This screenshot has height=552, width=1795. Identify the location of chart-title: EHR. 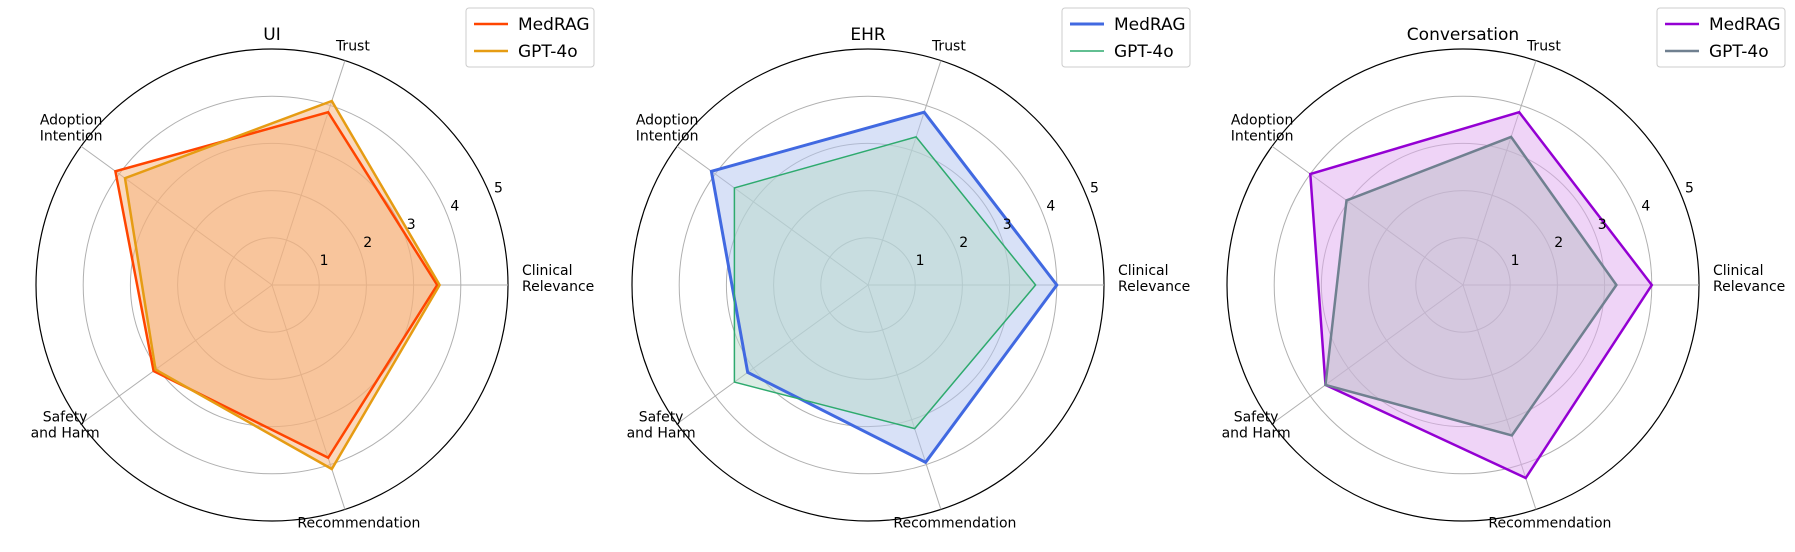
(868, 35).